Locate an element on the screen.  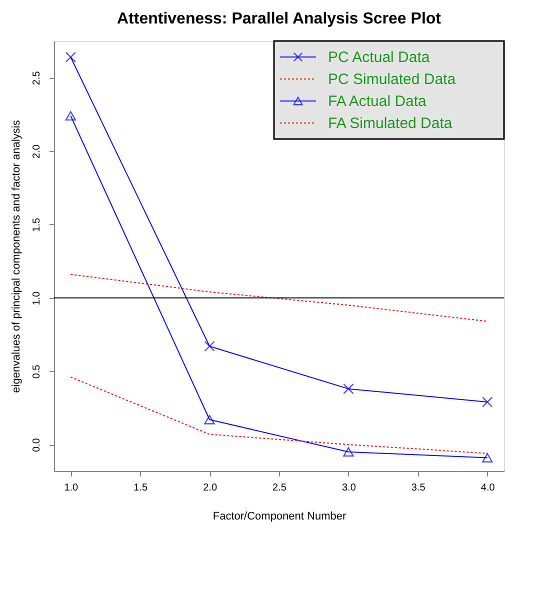
x-axis-title: Factor/Component Number is located at coordinates (279, 516).